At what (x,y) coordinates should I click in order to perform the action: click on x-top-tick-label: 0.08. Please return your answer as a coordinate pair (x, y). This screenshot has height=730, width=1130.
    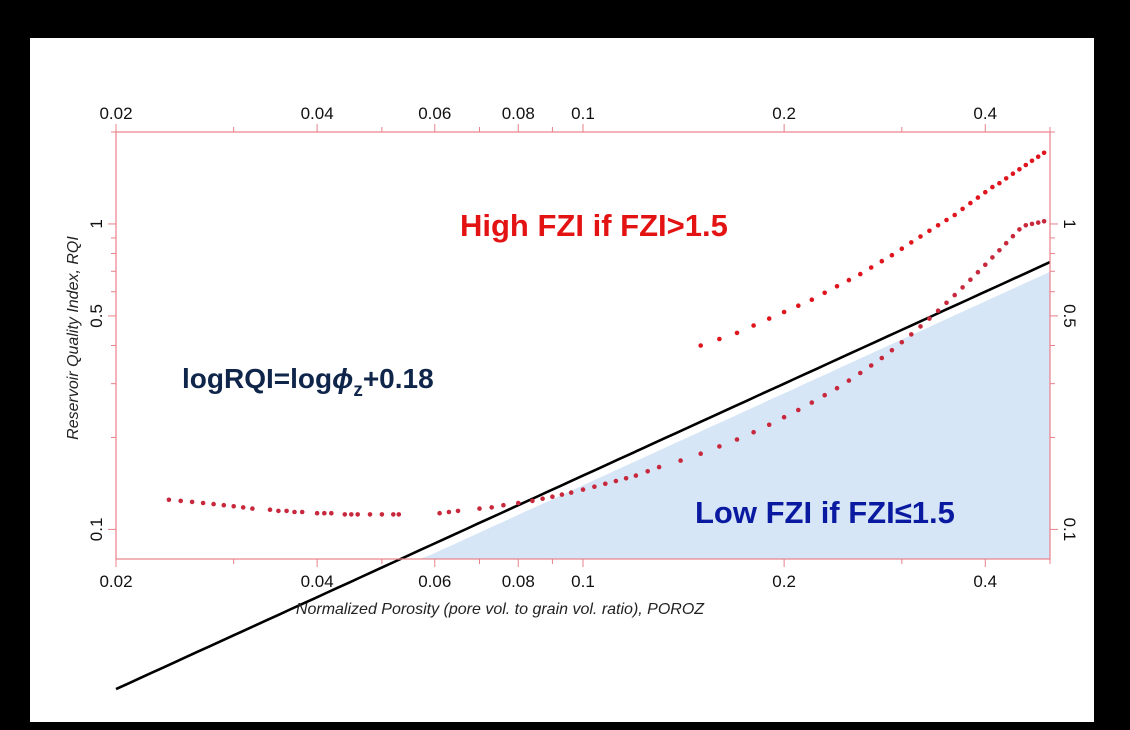
    Looking at the image, I should click on (518, 113).